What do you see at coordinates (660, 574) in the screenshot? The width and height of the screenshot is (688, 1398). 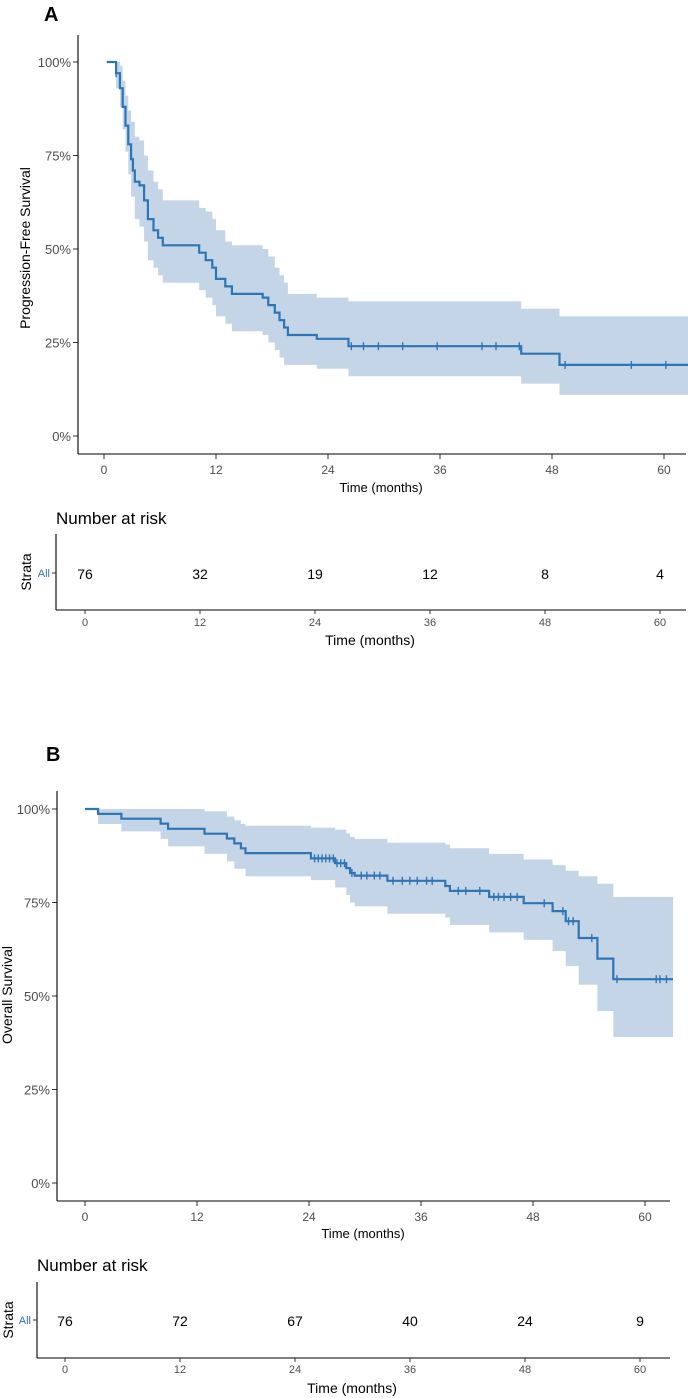 I see `panel-a-risk-count: 4` at bounding box center [660, 574].